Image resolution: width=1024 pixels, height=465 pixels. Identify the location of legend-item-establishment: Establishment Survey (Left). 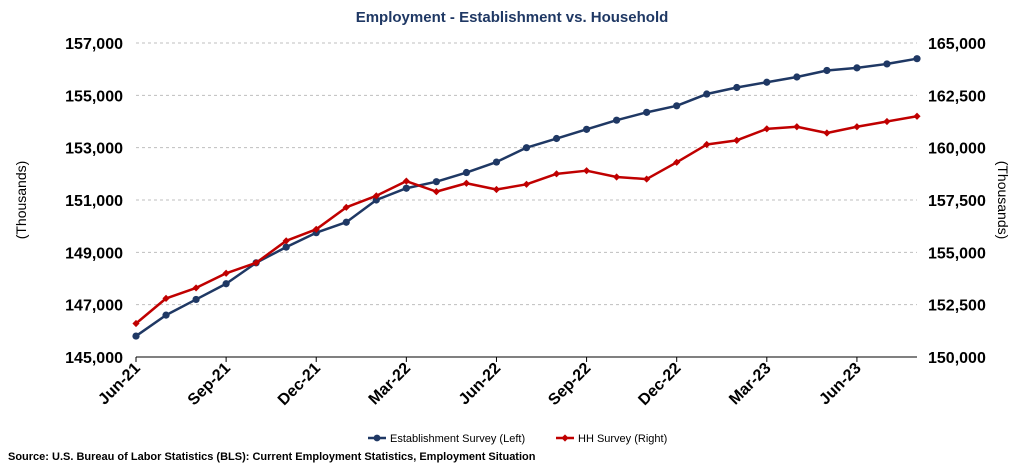
(446, 439).